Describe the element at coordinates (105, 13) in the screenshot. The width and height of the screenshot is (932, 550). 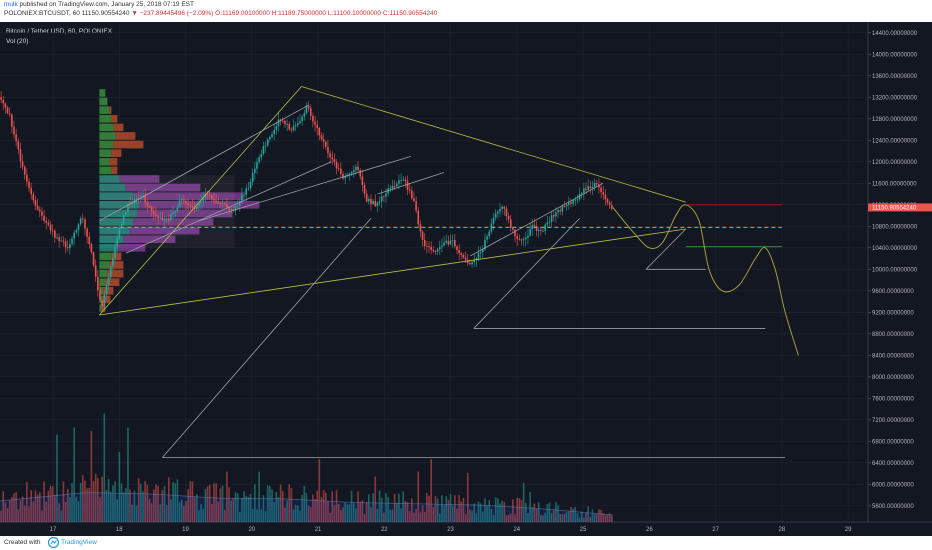
I see `last-price: 11150.90554240` at that location.